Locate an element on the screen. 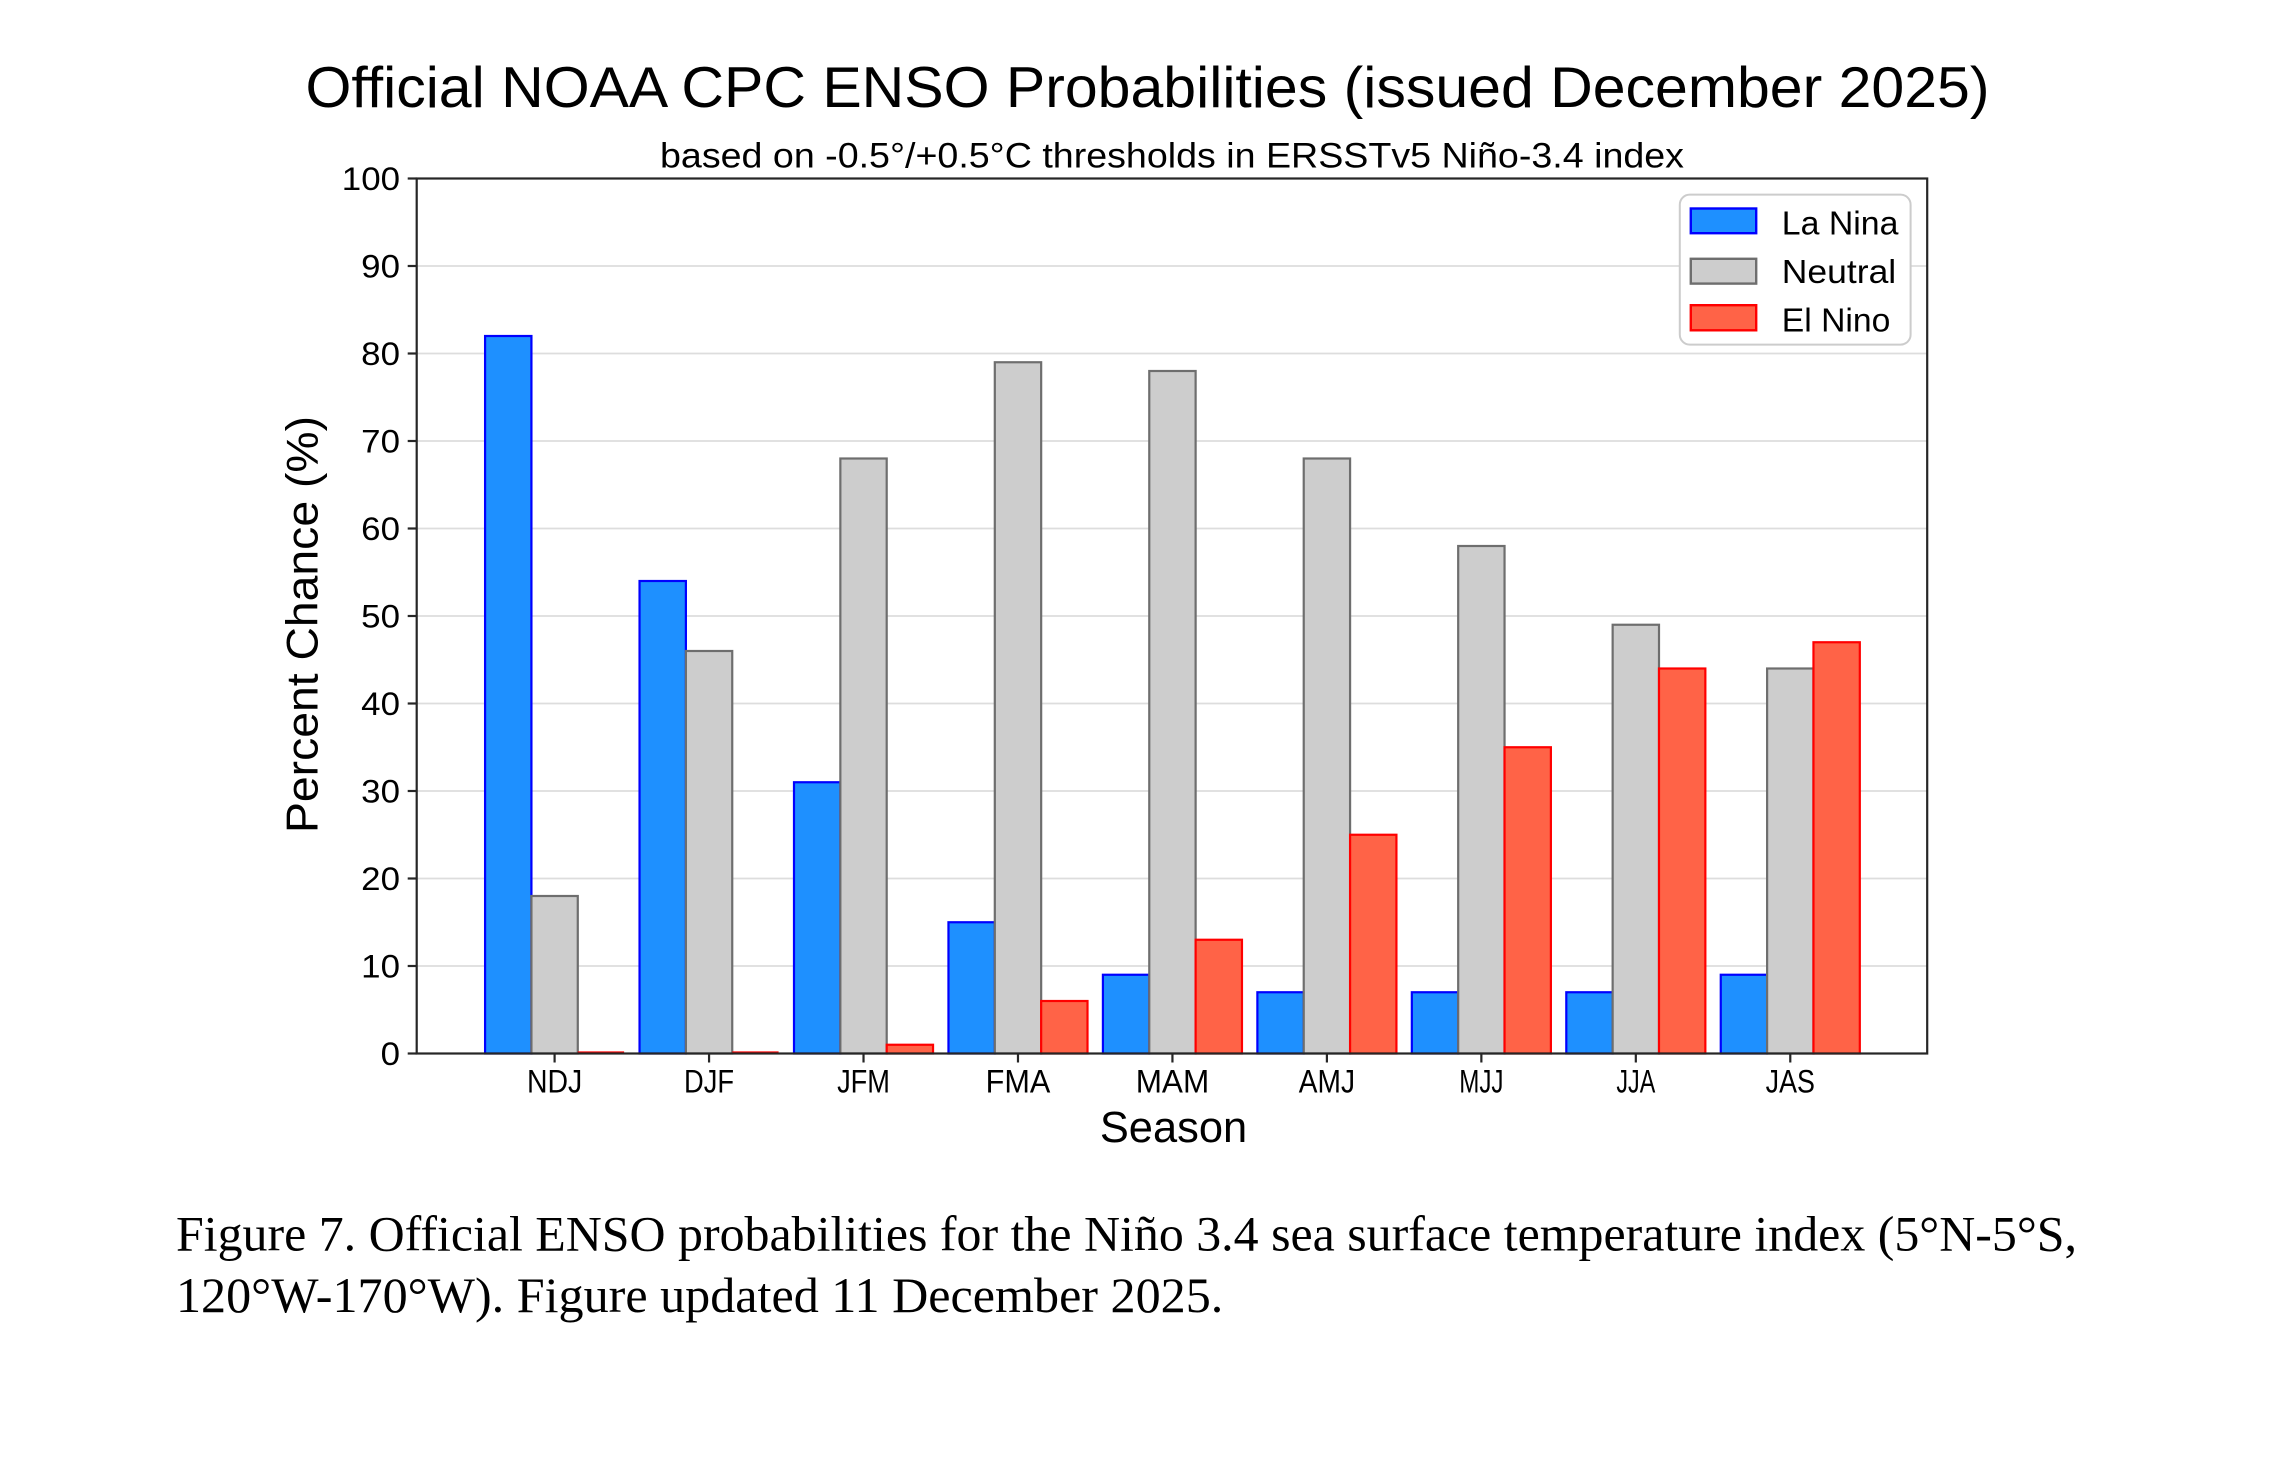  svg-text: Neutral is located at coordinates (1839, 271).